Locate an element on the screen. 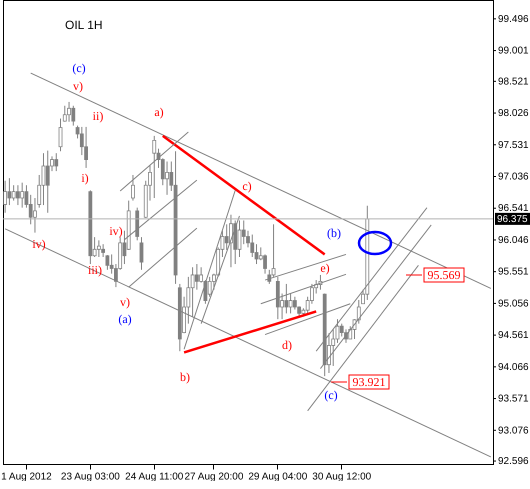  annotation: i) is located at coordinates (85, 178).